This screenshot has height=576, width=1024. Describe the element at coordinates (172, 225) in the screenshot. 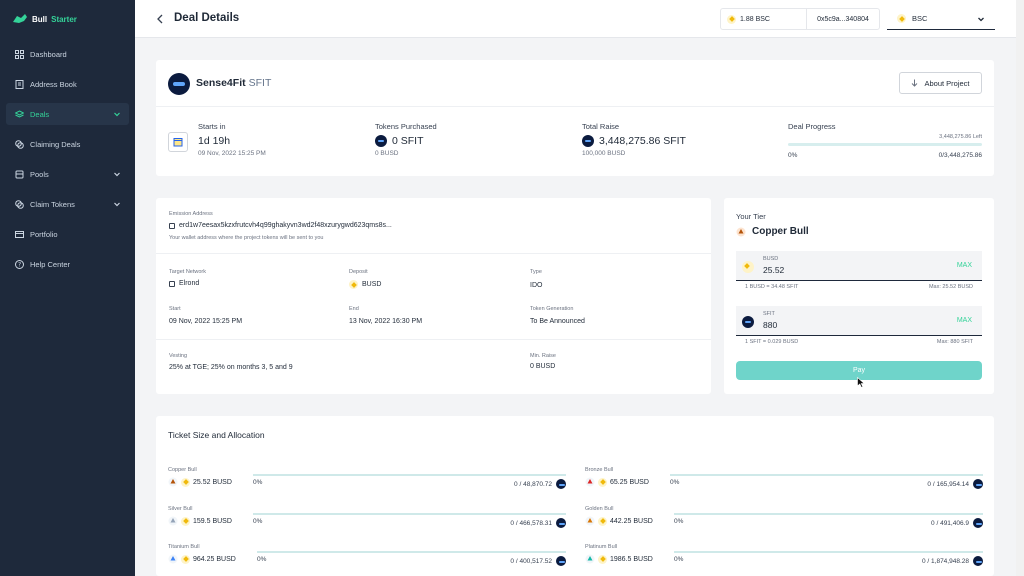

I see `copy-icon` at that location.